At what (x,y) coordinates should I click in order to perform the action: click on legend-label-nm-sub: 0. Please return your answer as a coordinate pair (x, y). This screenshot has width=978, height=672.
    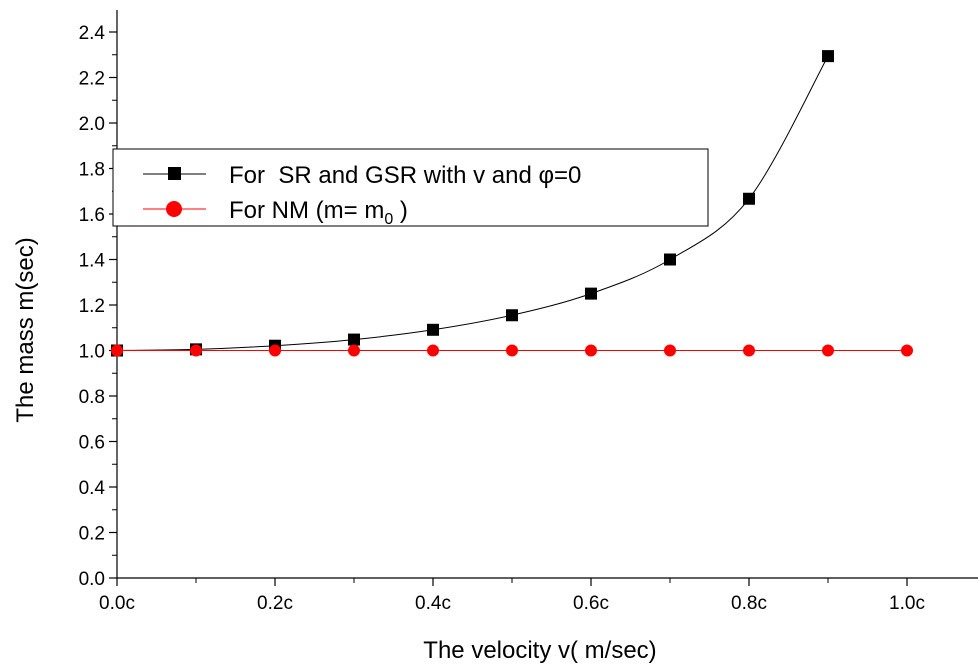
    Looking at the image, I should click on (388, 219).